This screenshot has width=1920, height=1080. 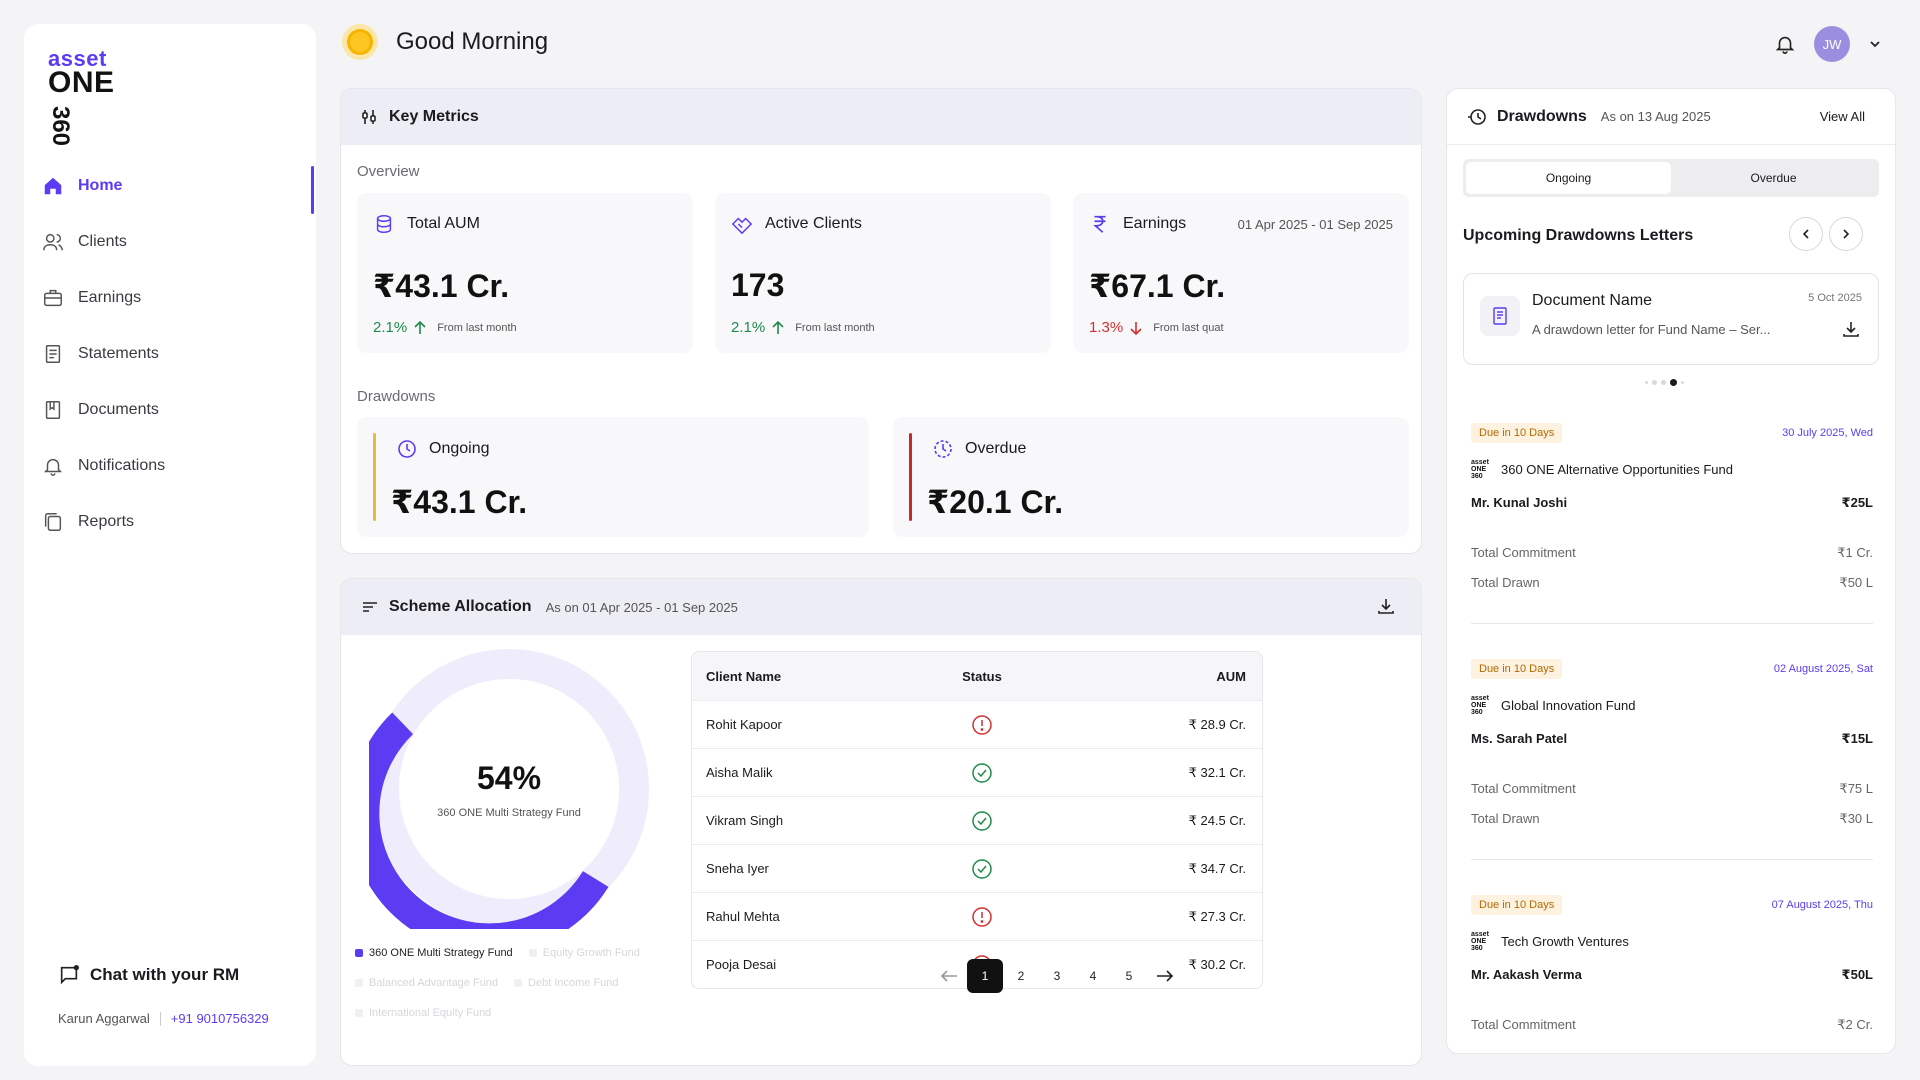 What do you see at coordinates (1477, 116) in the screenshot?
I see `history-icon` at bounding box center [1477, 116].